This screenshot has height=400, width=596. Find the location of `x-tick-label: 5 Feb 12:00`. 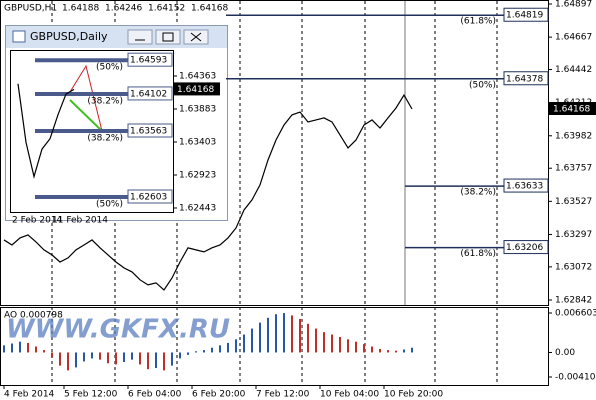

x-tick-label: 5 Feb 12:00 is located at coordinates (91, 395).